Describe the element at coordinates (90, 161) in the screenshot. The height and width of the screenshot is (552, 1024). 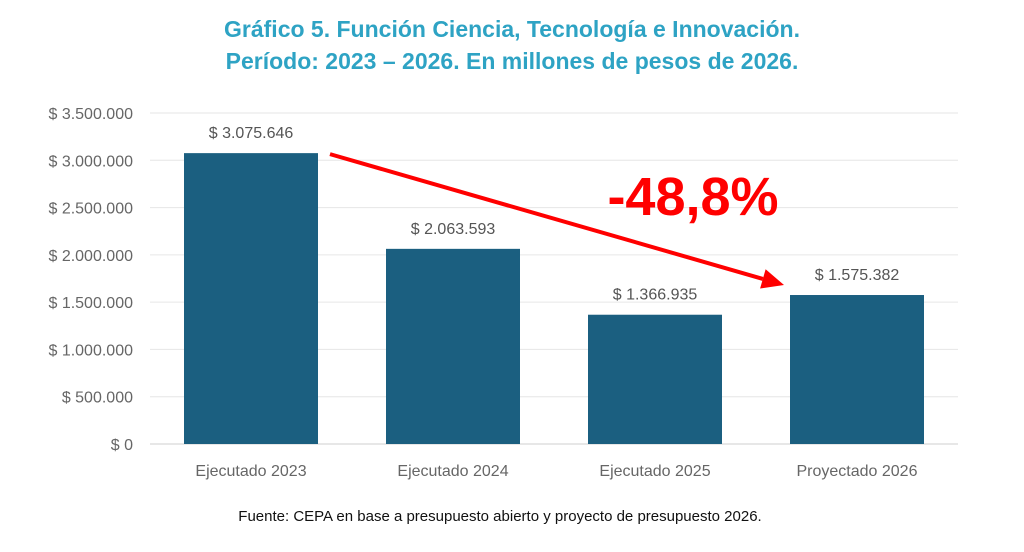
I see `y-tick-label: $ 3.000.000` at that location.